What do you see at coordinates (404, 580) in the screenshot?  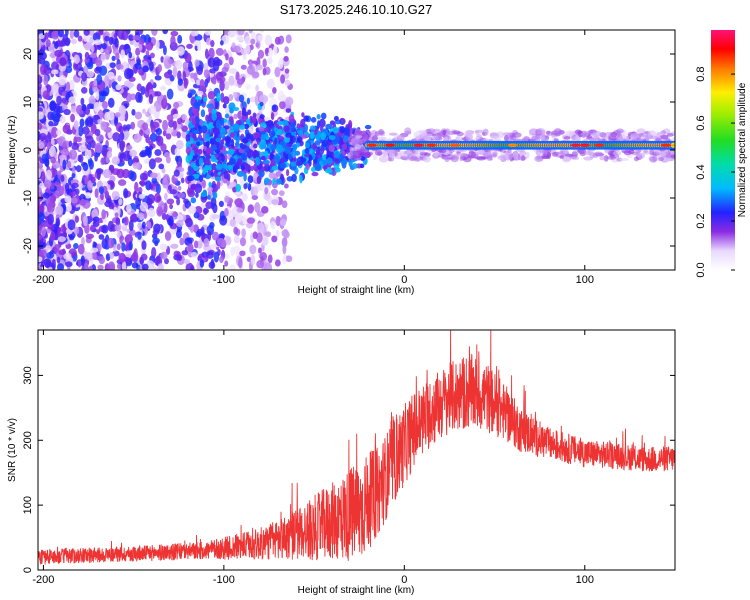 I see `x-tick-label: 0` at bounding box center [404, 580].